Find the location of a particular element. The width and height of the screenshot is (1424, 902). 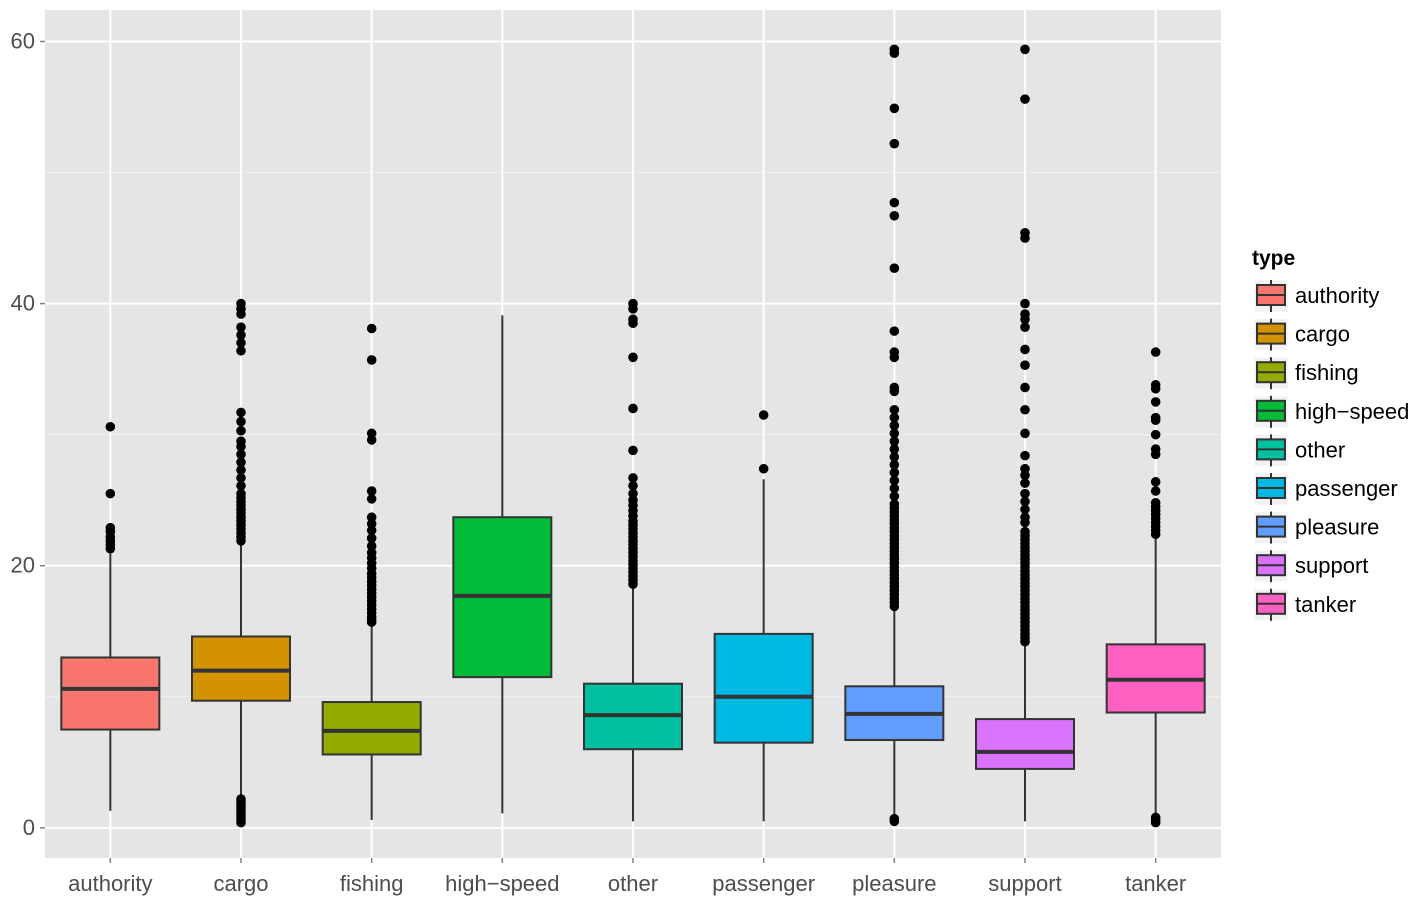

legend-label: authority is located at coordinates (1337, 295).